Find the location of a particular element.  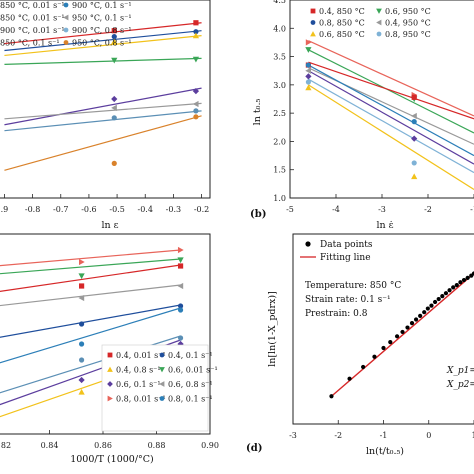

panel-a-tick-label: -0.5 is located at coordinates (116, 209).